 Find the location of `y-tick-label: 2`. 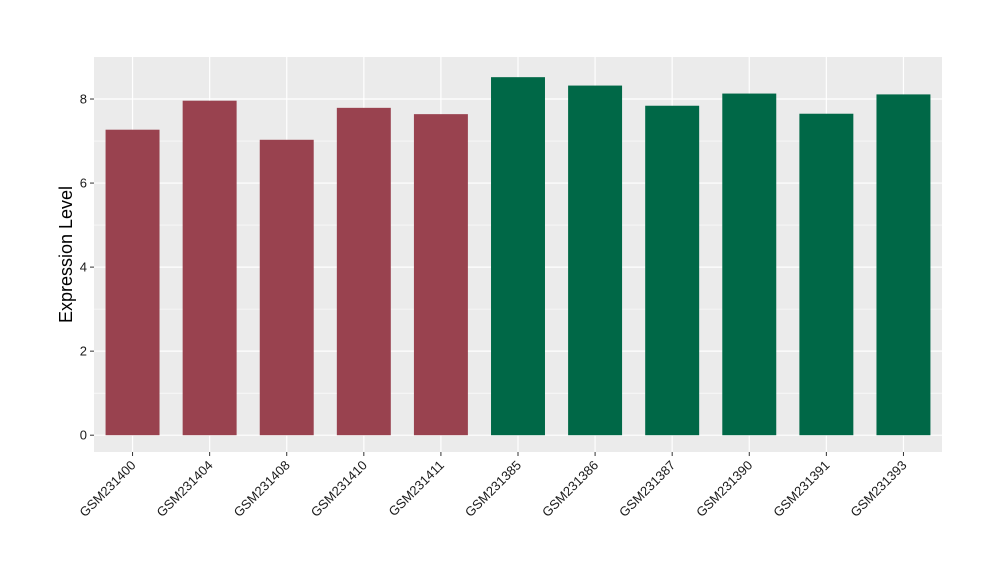

y-tick-label: 2 is located at coordinates (83, 351).